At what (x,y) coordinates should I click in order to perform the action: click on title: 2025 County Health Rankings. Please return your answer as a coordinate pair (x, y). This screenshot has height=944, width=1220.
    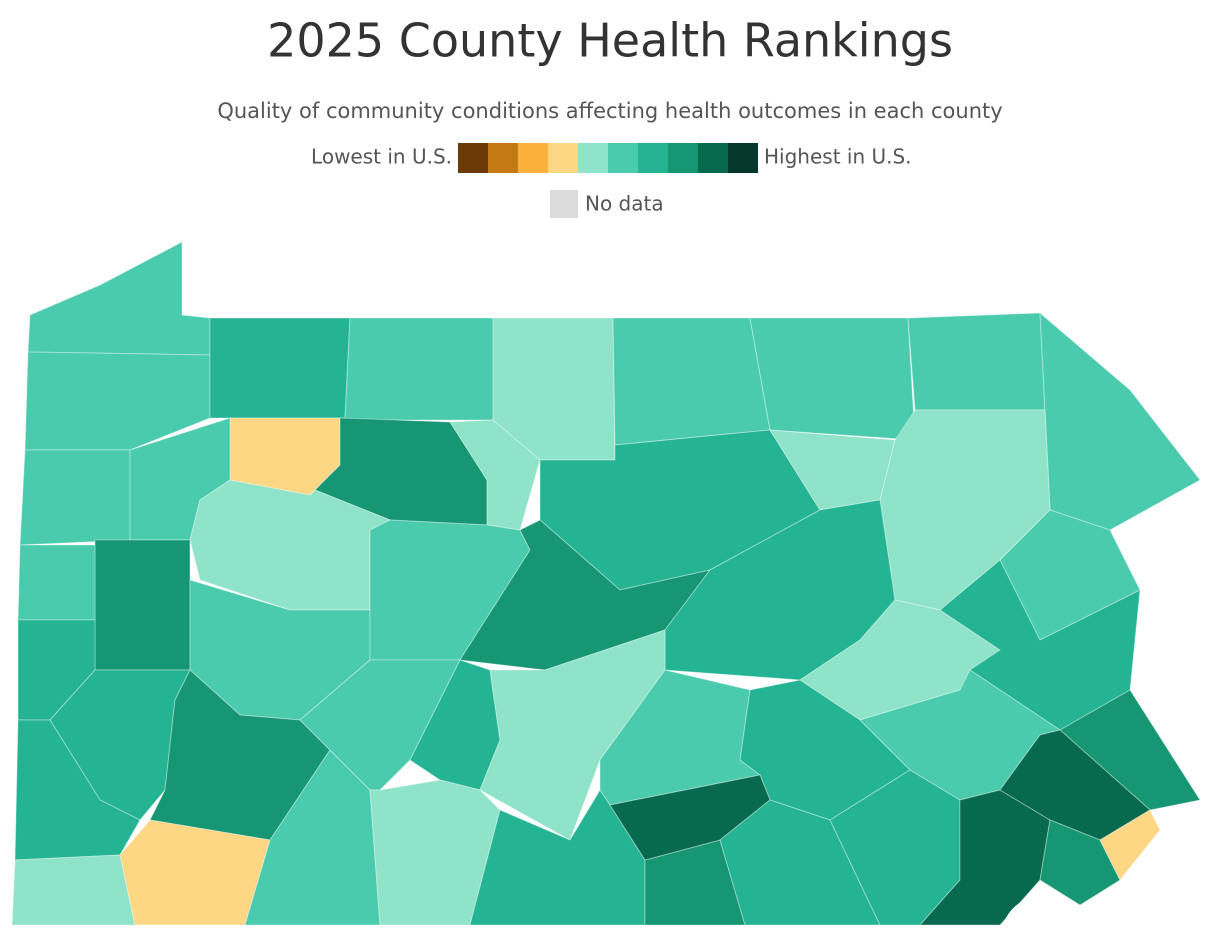
    Looking at the image, I should click on (610, 41).